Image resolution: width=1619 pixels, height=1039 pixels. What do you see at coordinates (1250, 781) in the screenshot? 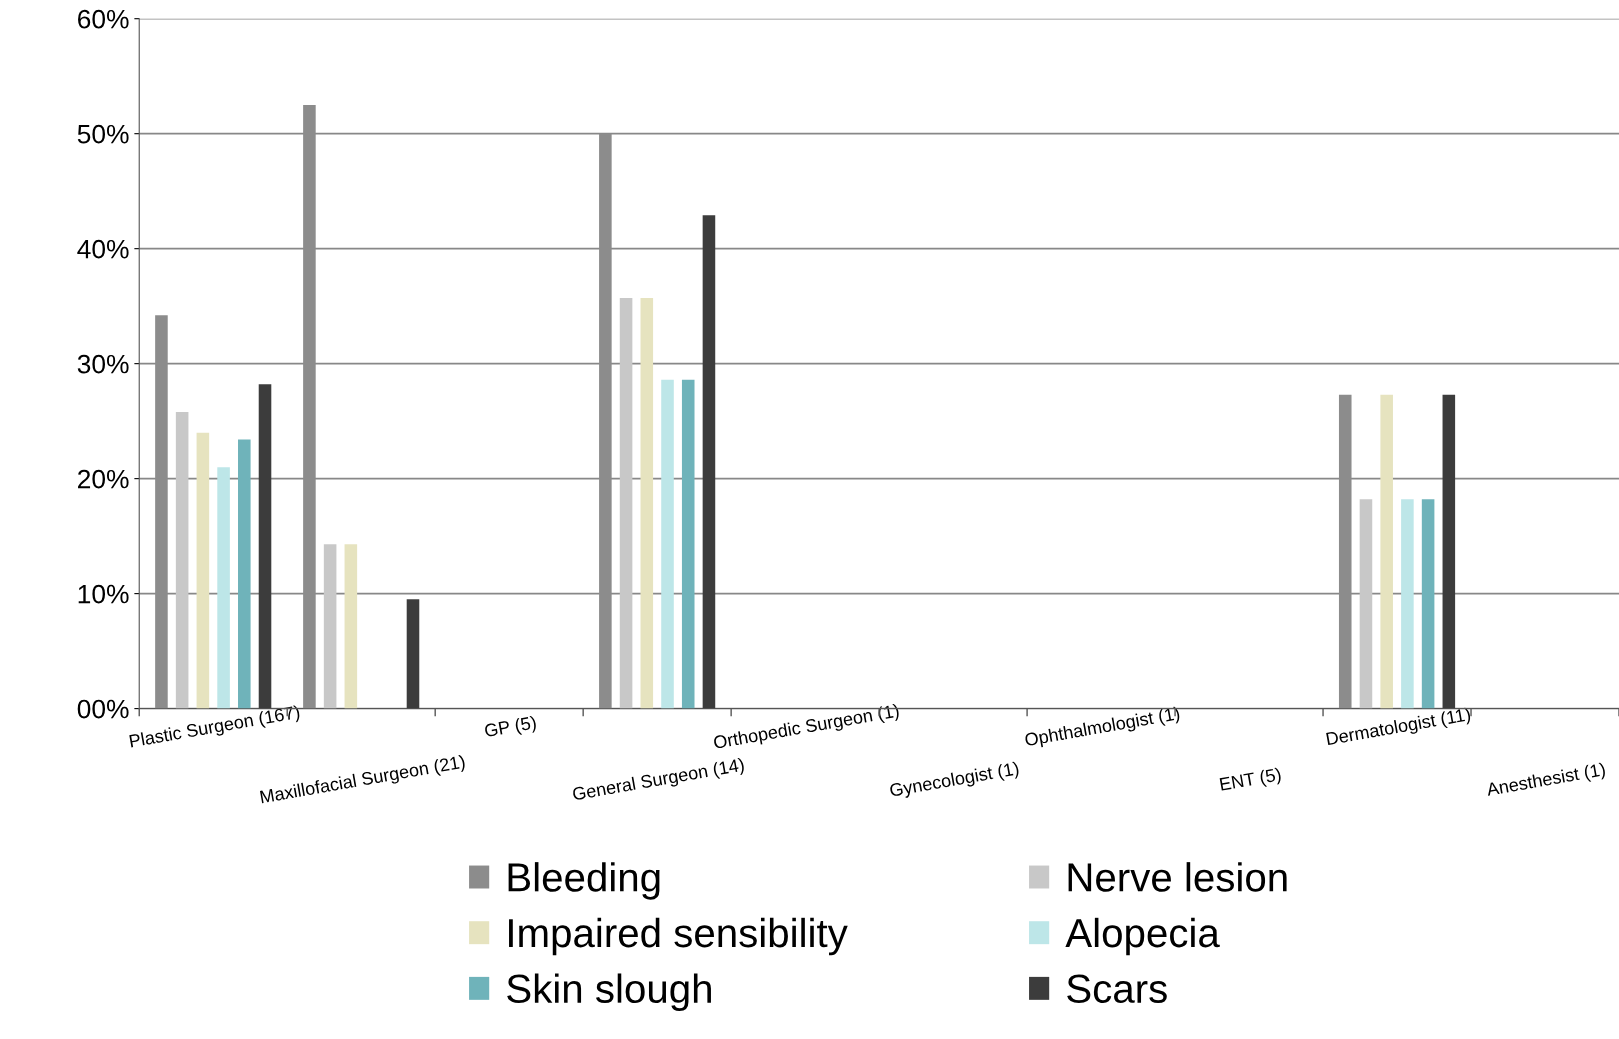
I see `x-tick-label: ENT (5)` at bounding box center [1250, 781].